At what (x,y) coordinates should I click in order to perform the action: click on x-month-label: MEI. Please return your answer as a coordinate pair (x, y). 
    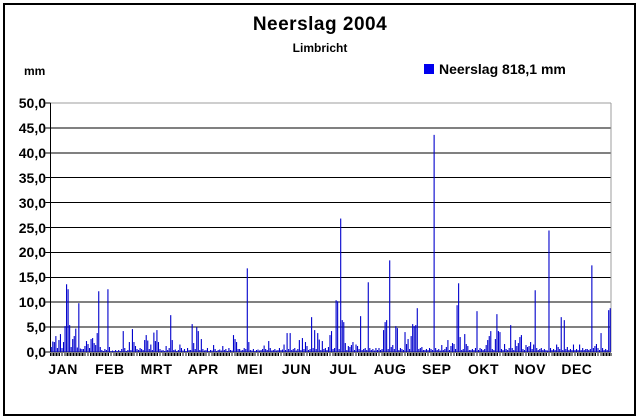
    Looking at the image, I should click on (250, 369).